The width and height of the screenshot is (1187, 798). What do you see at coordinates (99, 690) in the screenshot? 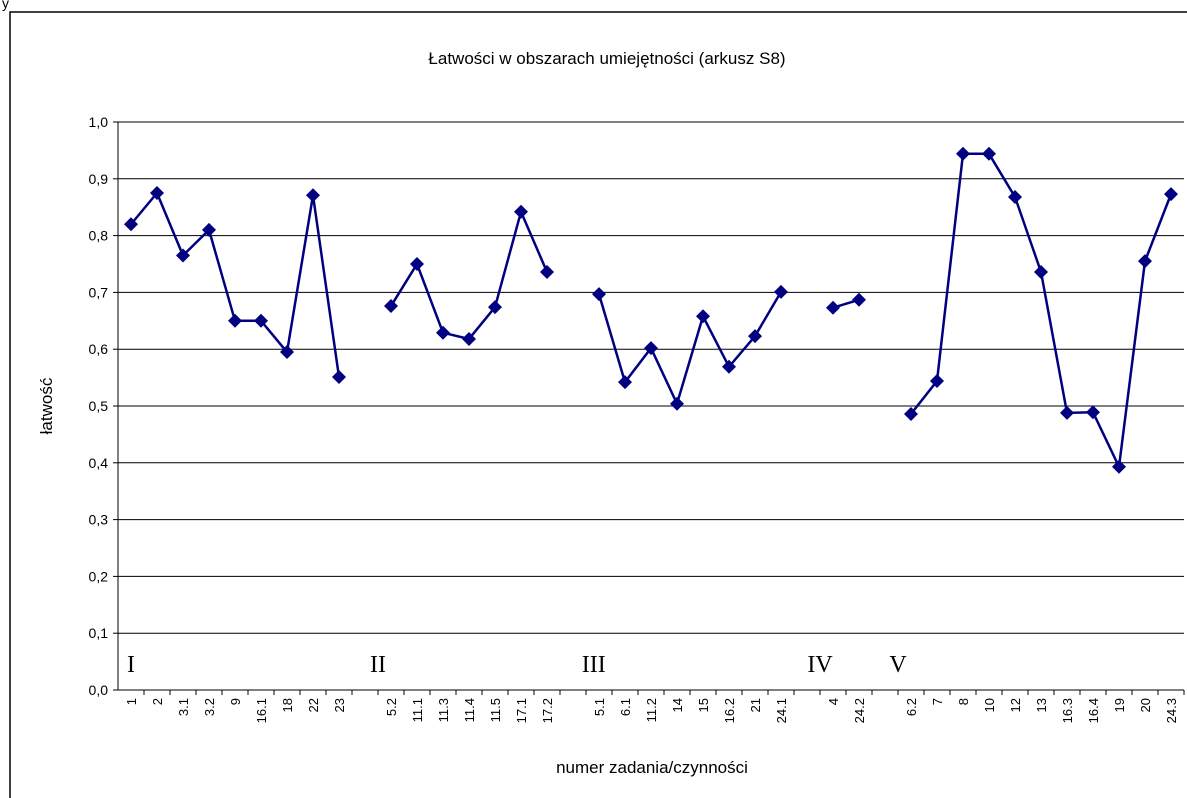
I see `y-tick-label: 0,0` at bounding box center [99, 690].